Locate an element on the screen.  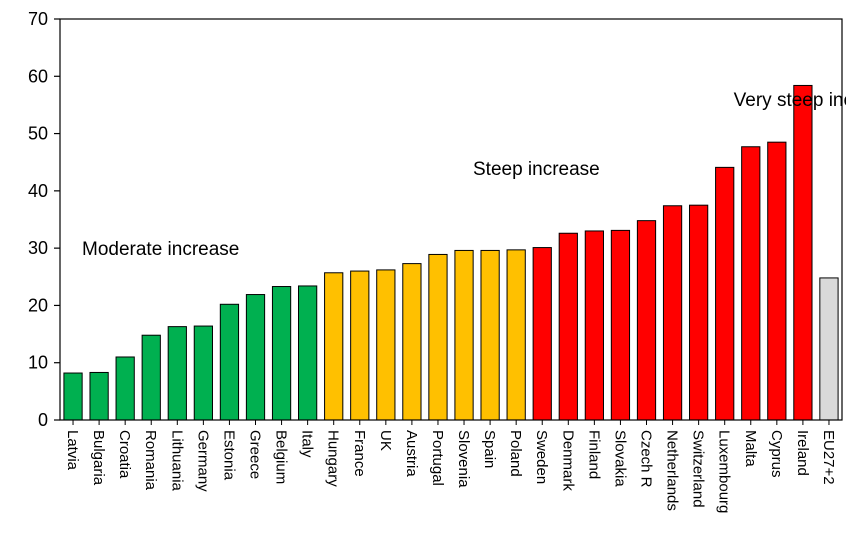
bar-france is located at coordinates (360, 345).